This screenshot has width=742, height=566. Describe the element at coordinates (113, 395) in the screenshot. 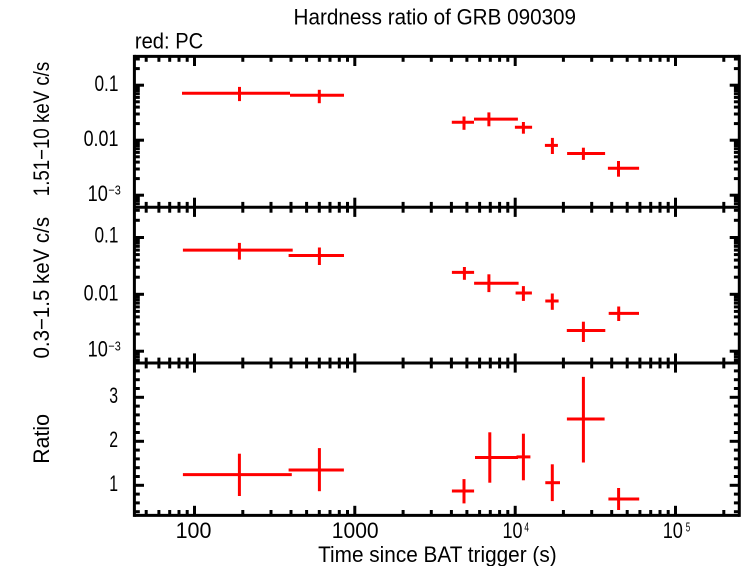

I see `svg-text: 3` at that location.